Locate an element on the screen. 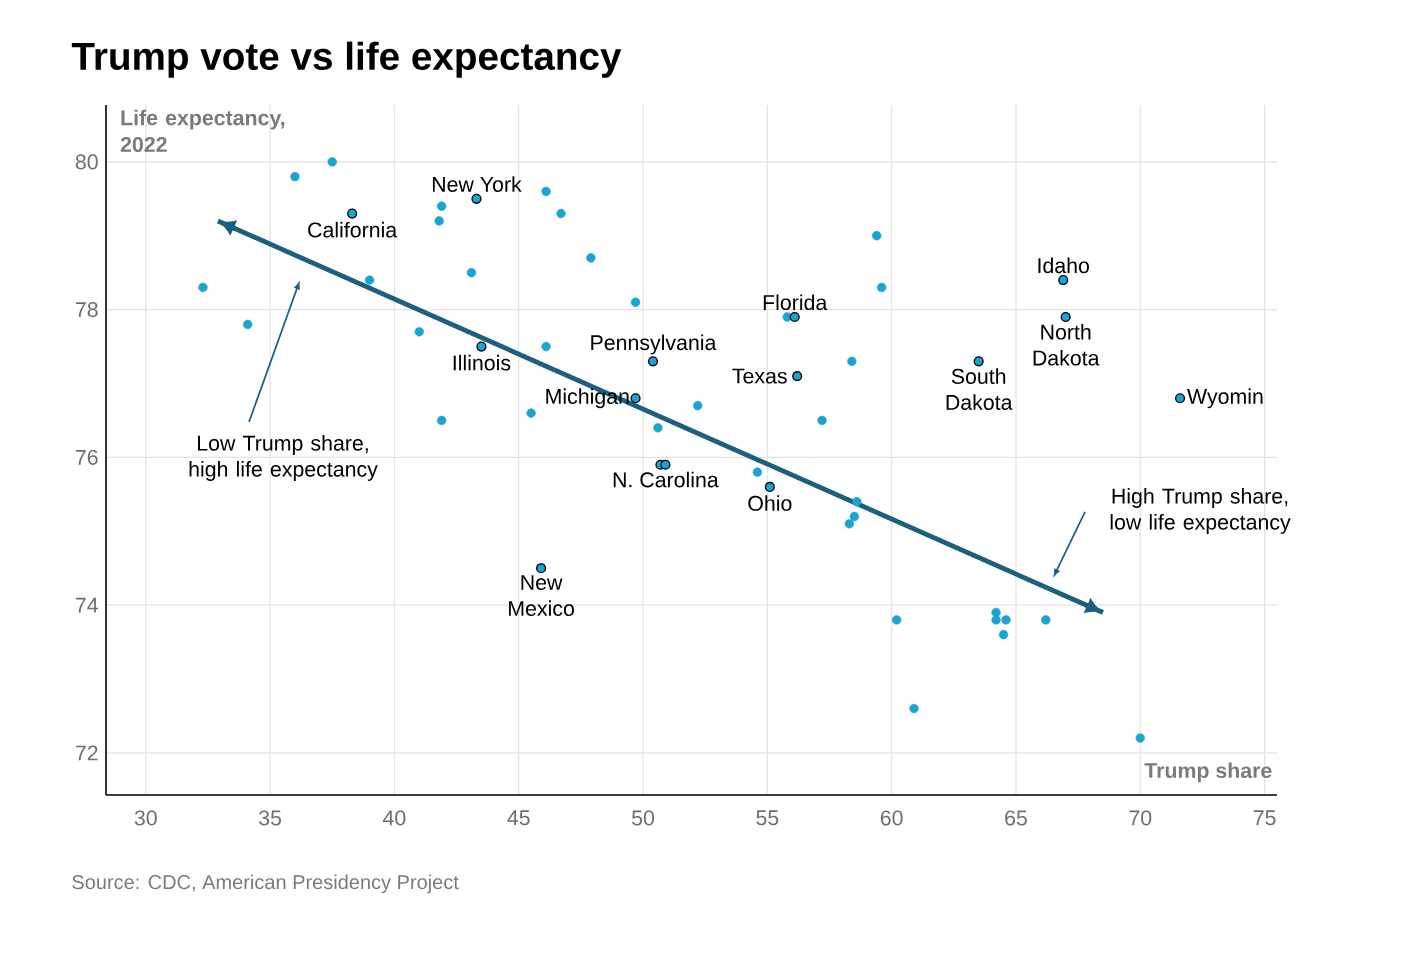  source-note: Source: CDC, American Presidency Project is located at coordinates (265, 884).